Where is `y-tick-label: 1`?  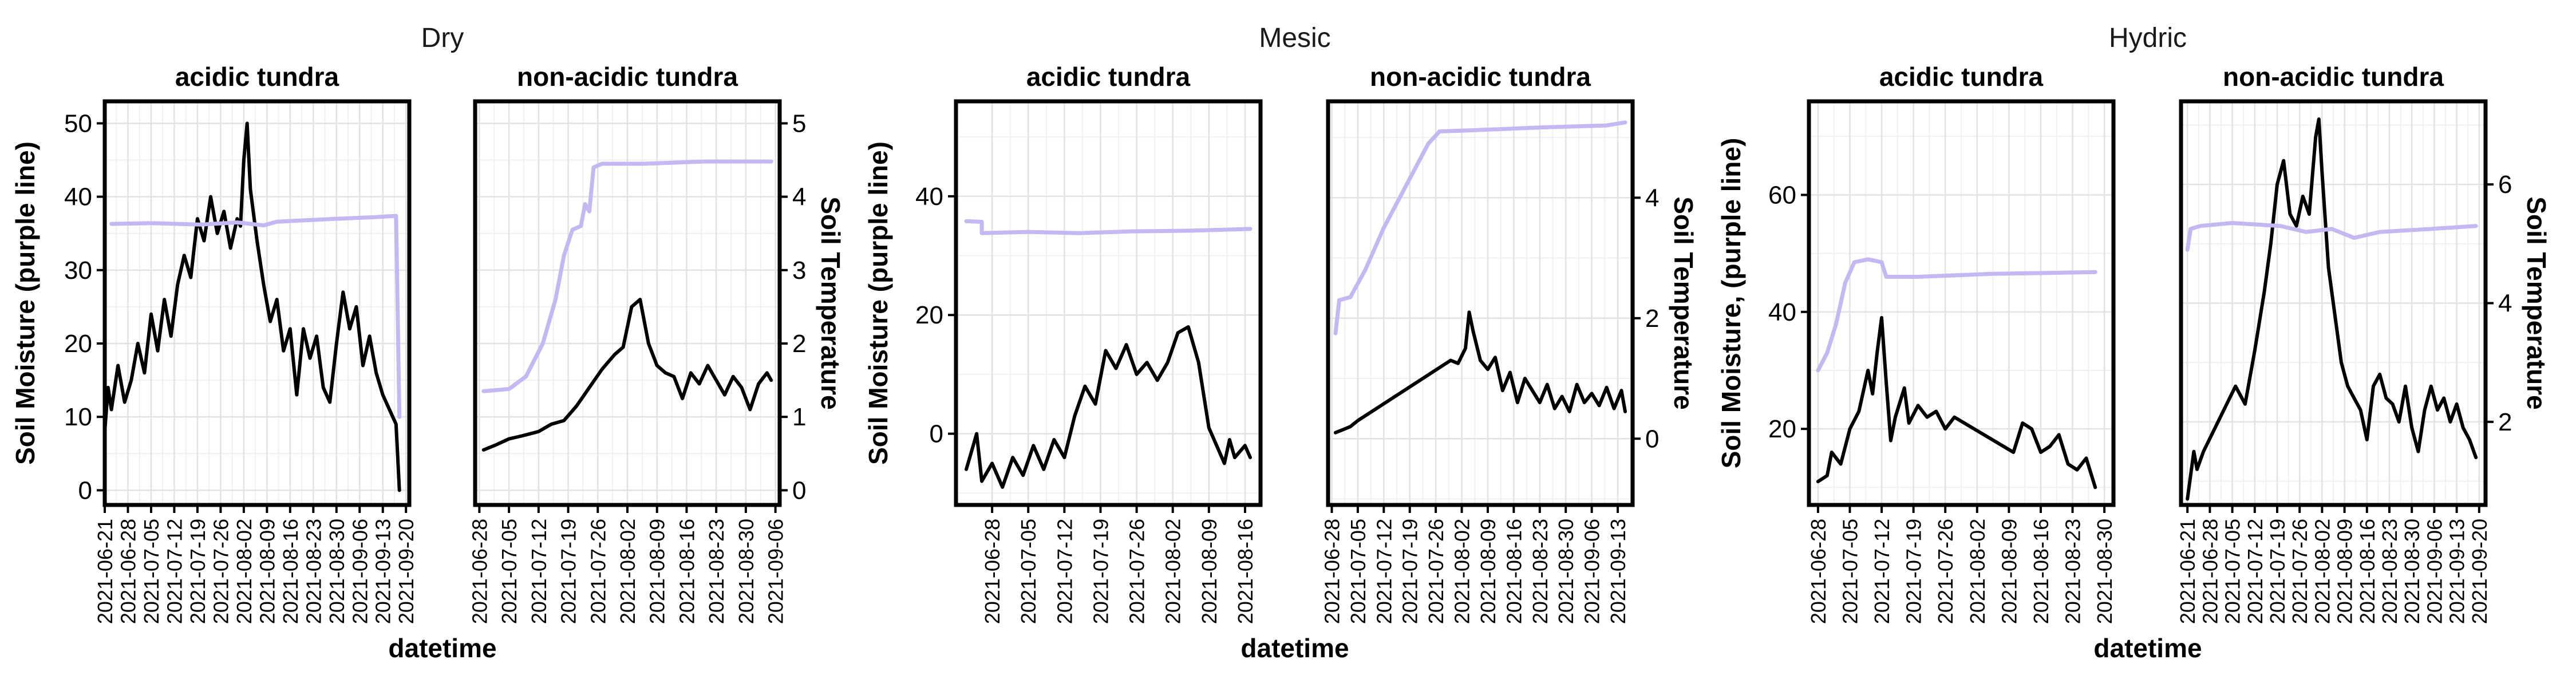
y-tick-label: 1 is located at coordinates (799, 417).